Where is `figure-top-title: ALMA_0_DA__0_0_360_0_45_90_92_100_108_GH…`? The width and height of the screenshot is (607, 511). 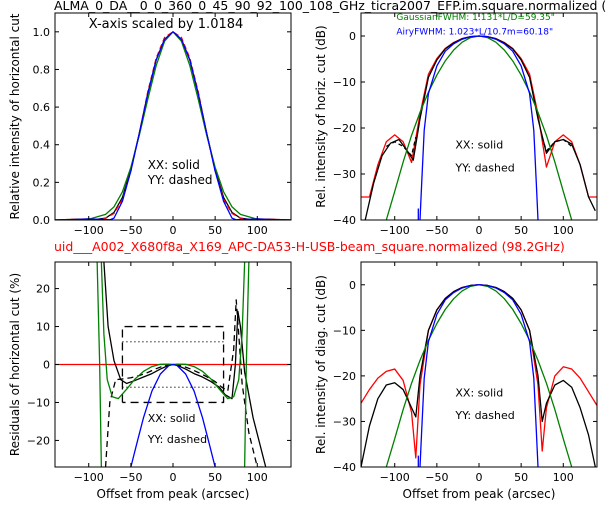 figure-top-title: ALMA_0_DA__0_0_360_0_45_90_92_100_108_GH… is located at coordinates (330, 6).